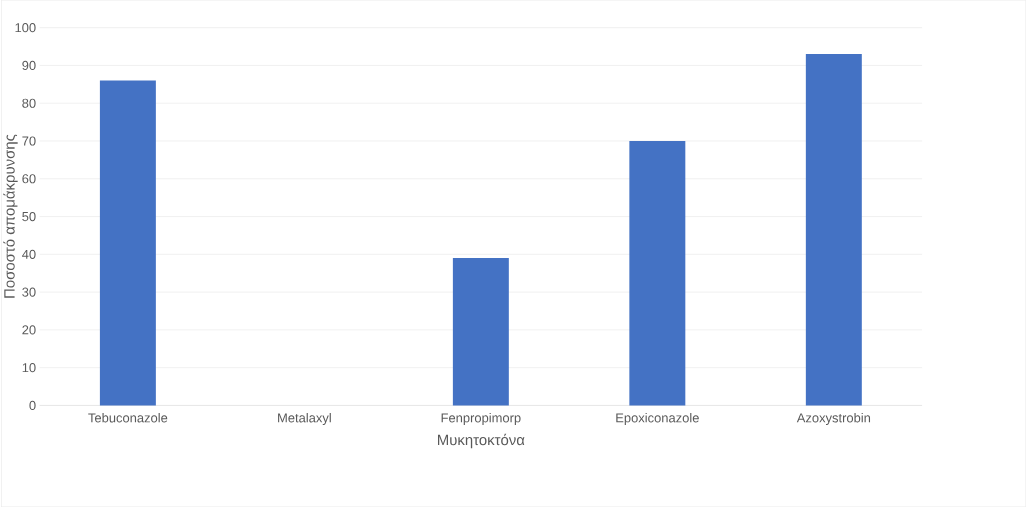 The image size is (1026, 507). Describe the element at coordinates (25, 28) in the screenshot. I see `y-tick-label: 100` at that location.